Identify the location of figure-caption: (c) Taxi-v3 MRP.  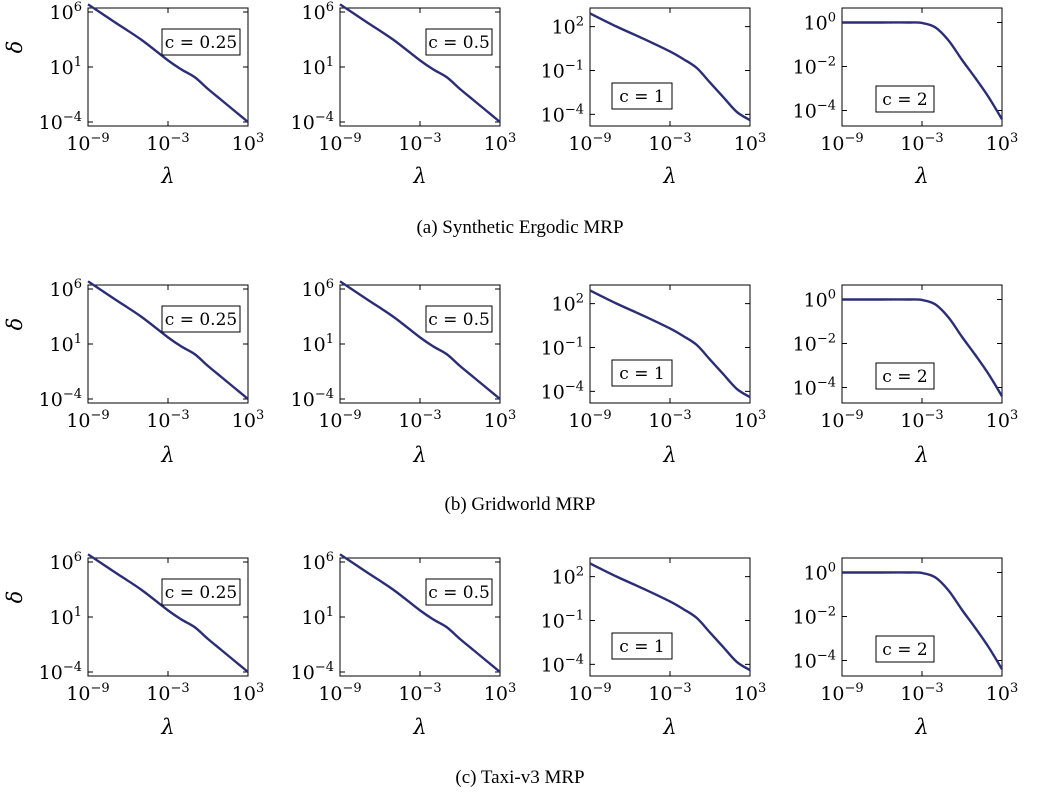
(519, 777).